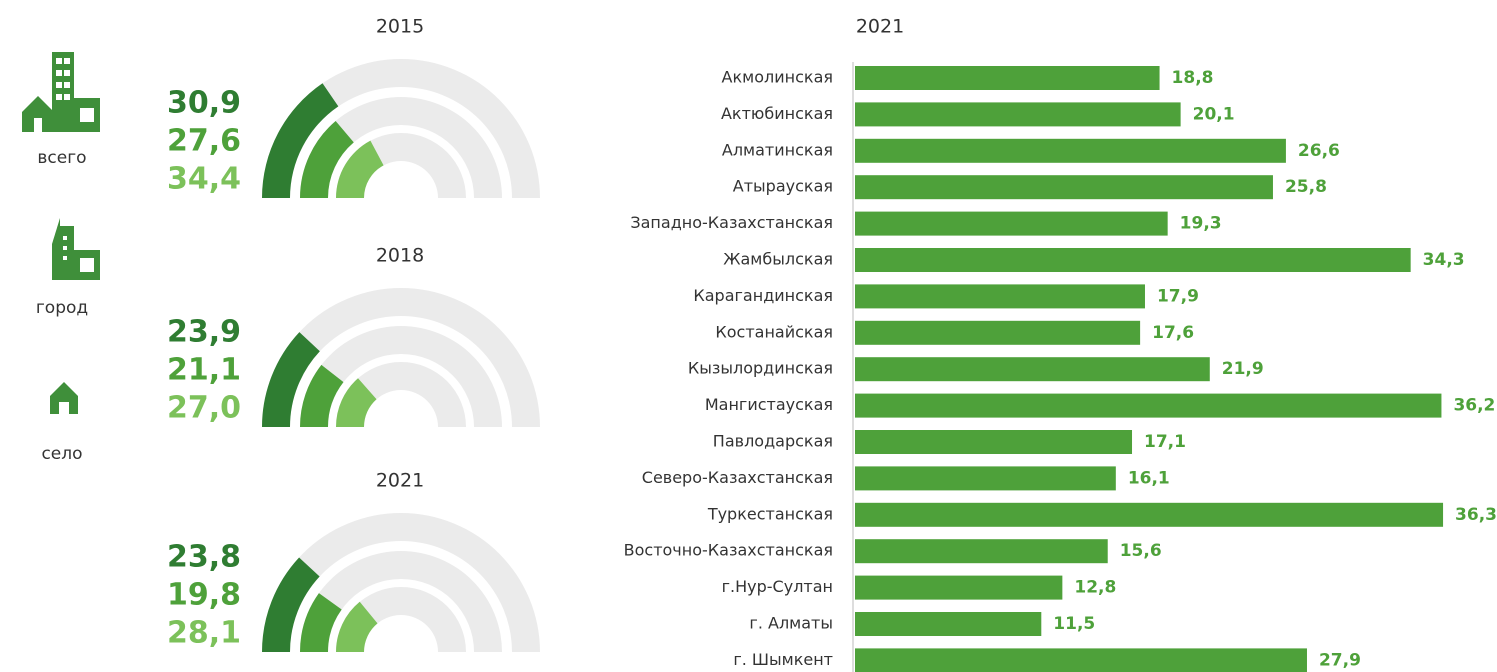 This screenshot has width=1497, height=672. I want to click on radial-value-label: 34,4, so click(204, 179).